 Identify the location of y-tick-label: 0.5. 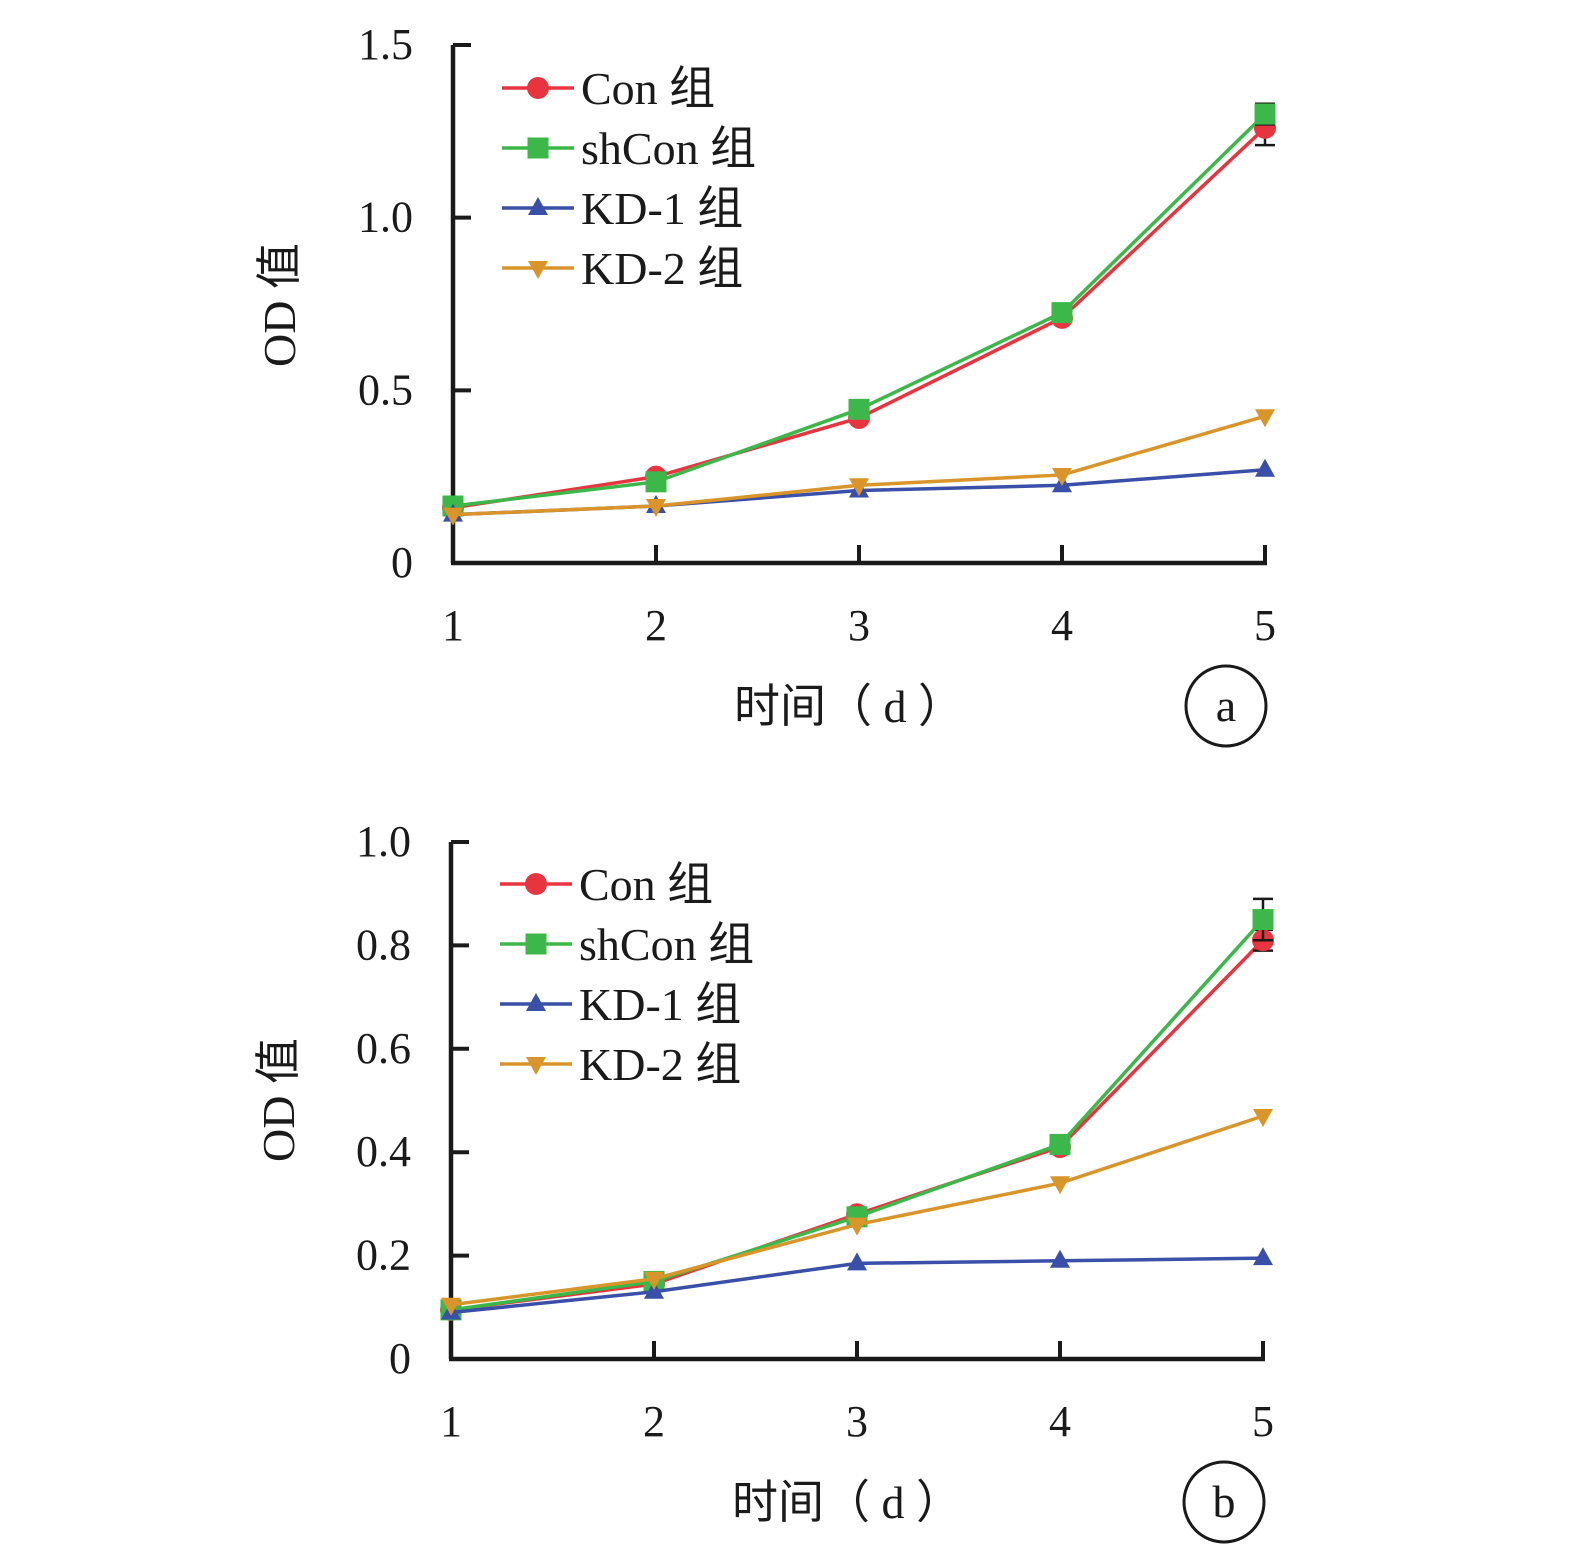
(385, 389).